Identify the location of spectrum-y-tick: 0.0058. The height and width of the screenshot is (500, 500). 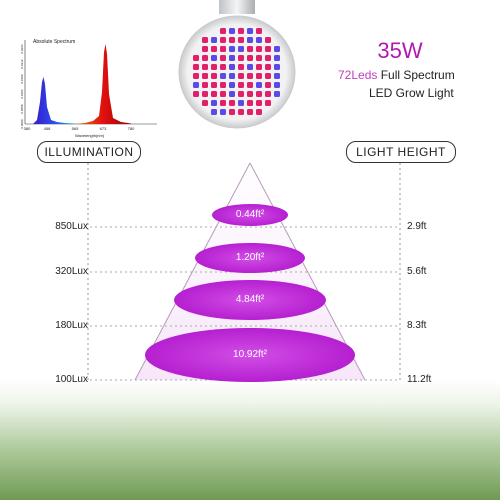
(22, 109).